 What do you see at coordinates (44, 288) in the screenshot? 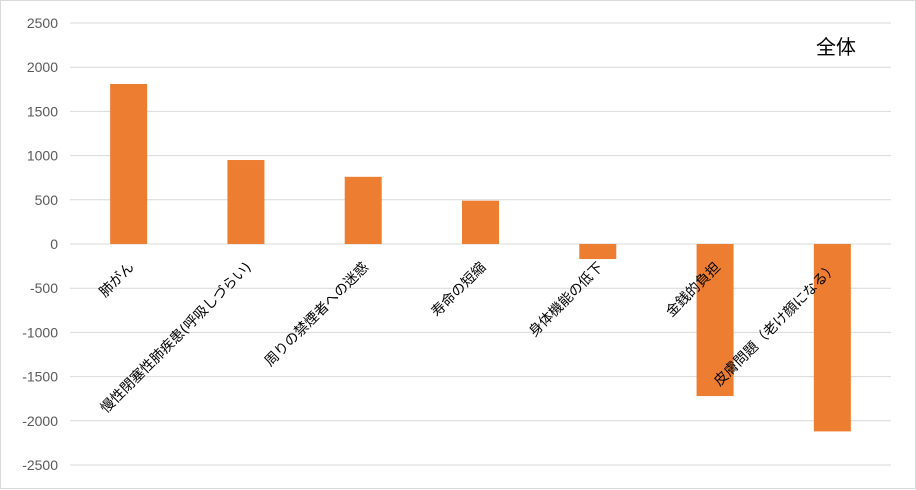
I see `y-tick-label: -500` at bounding box center [44, 288].